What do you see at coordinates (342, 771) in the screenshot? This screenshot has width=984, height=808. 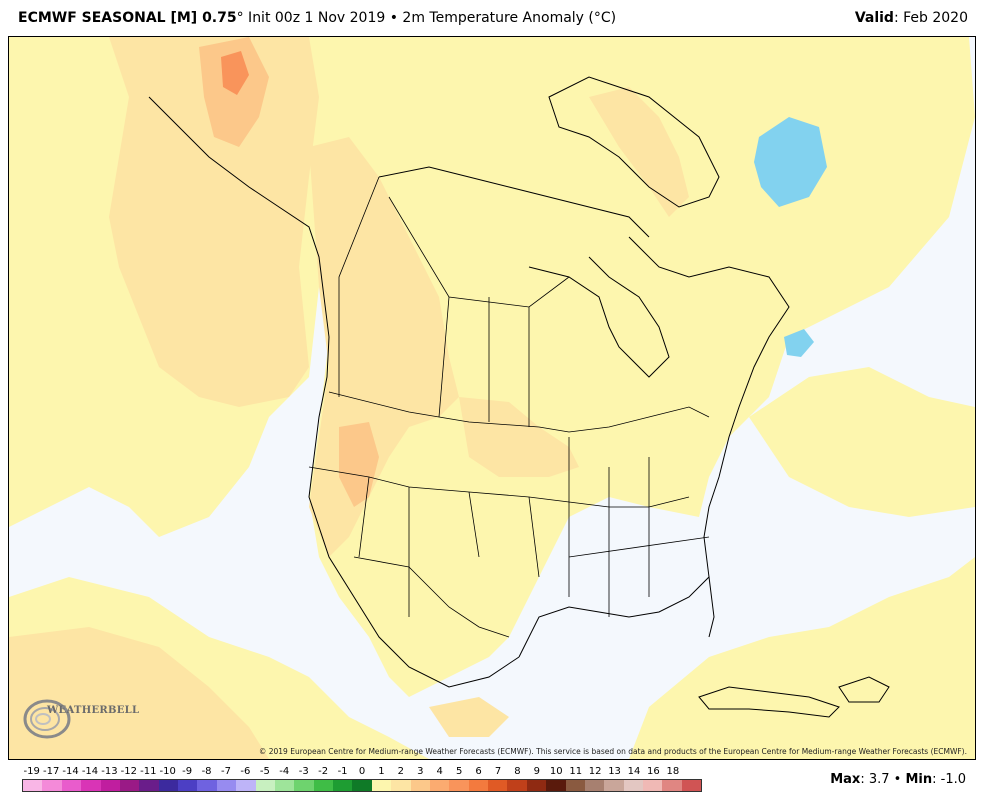 I see `colorbar-tick-label: -1` at bounding box center [342, 771].